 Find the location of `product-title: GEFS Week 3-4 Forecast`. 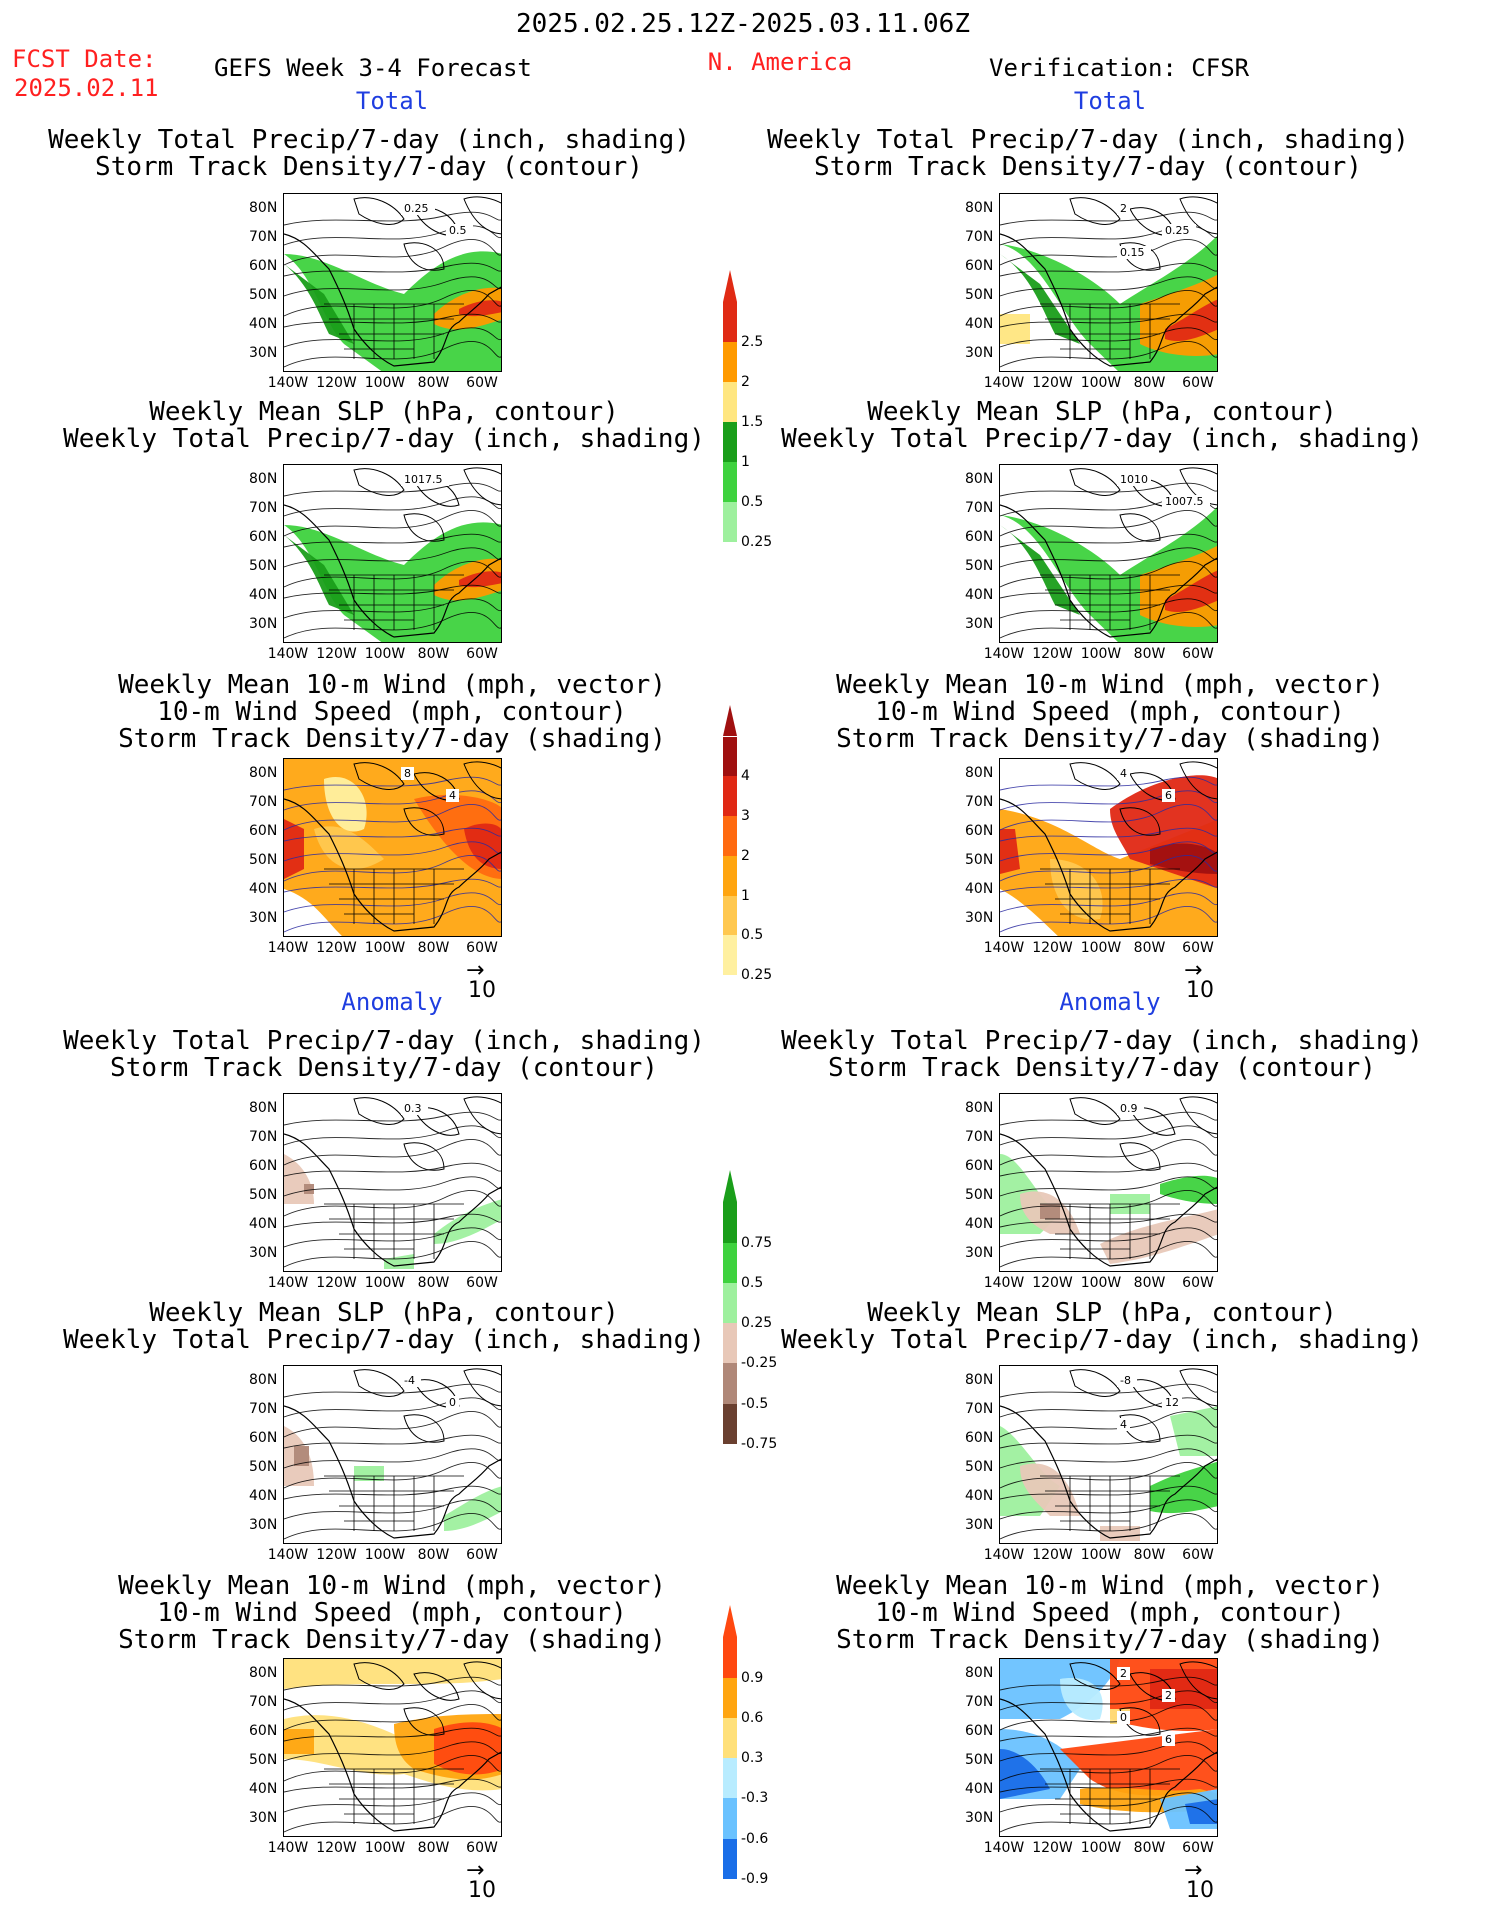

product-title: GEFS Week 3-4 Forecast is located at coordinates (373, 68).